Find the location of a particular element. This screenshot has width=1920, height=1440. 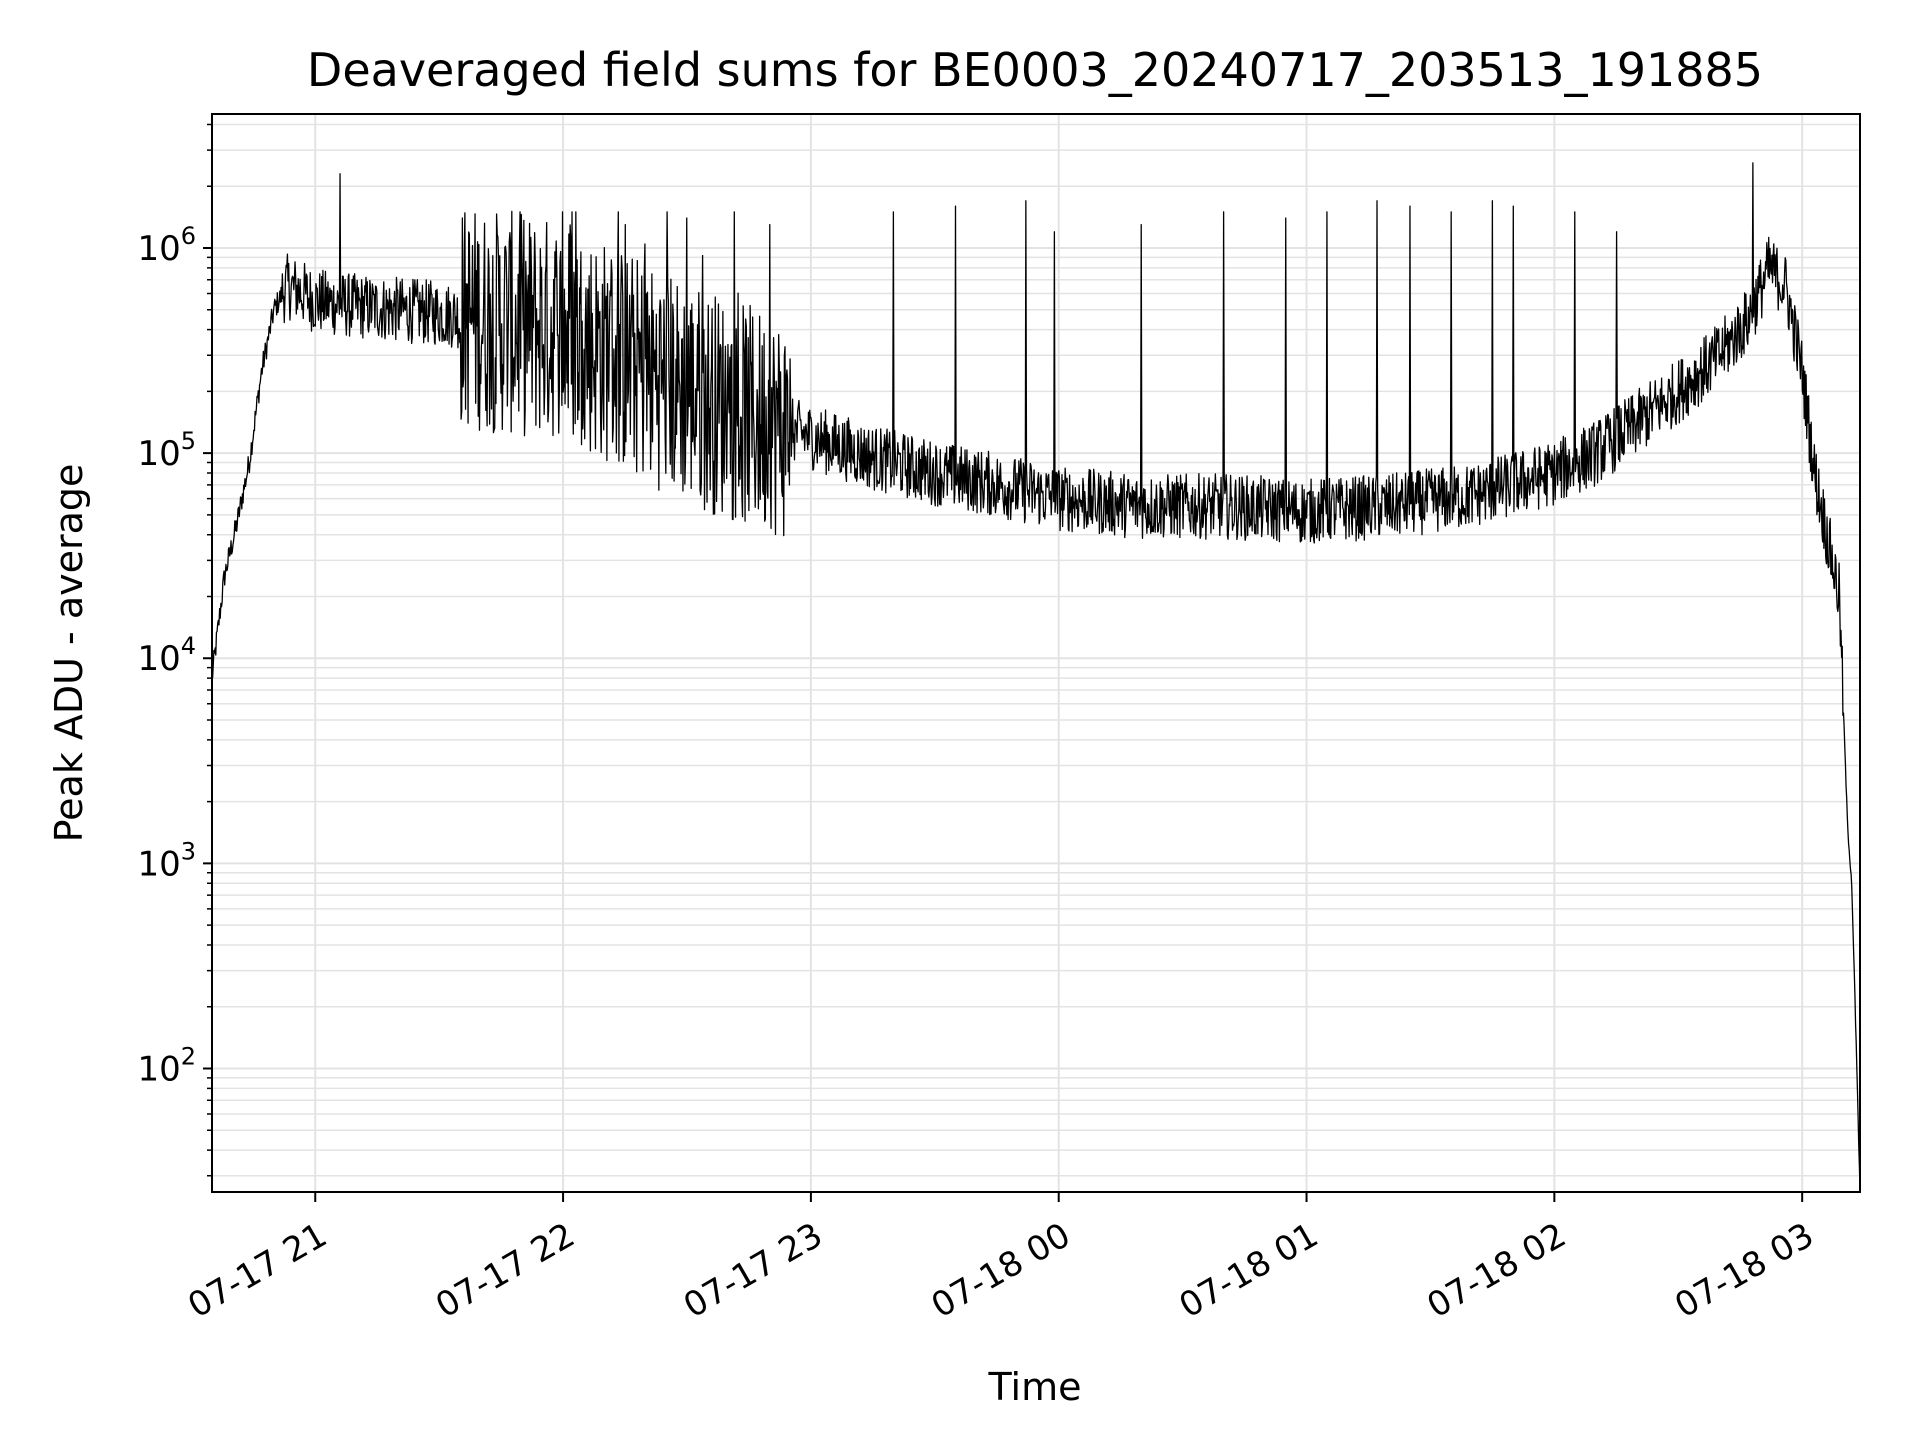

y-axis-ticks: 10² 10³ 10⁴ 10⁵ 10⁶ is located at coordinates (174, 650).